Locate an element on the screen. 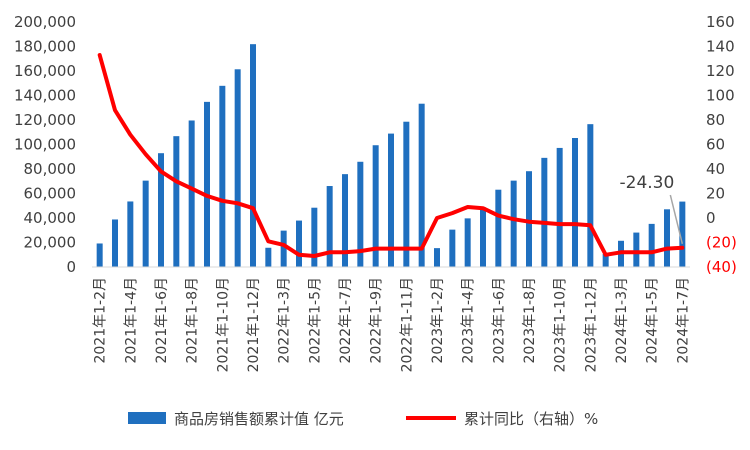 The width and height of the screenshot is (750, 450). x-tick-label: 2023年1-12月 is located at coordinates (591, 324).